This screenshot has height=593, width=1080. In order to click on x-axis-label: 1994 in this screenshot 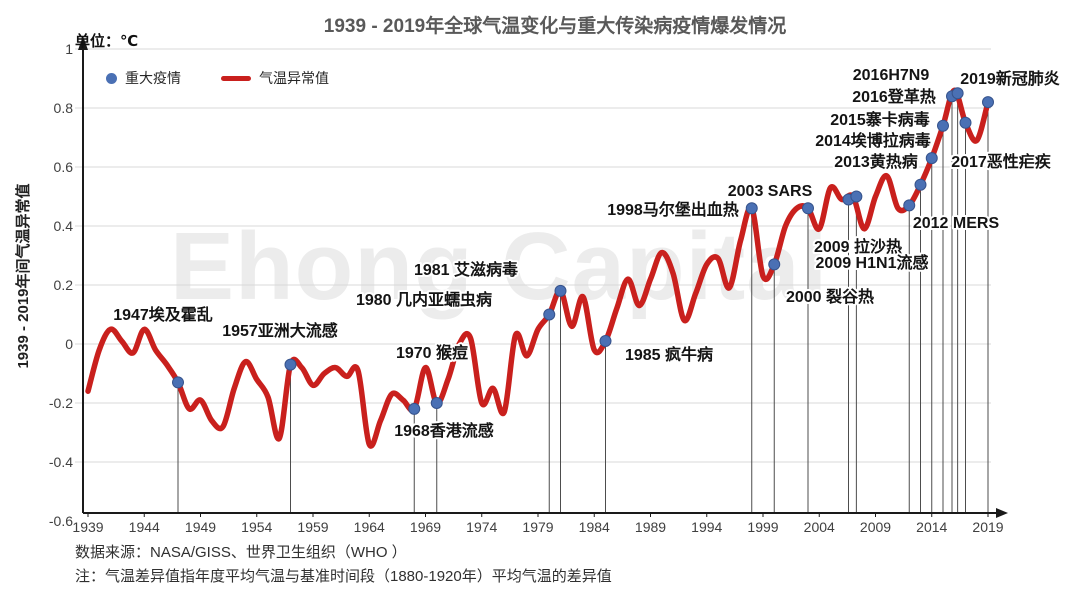, I will do `click(706, 527)`.